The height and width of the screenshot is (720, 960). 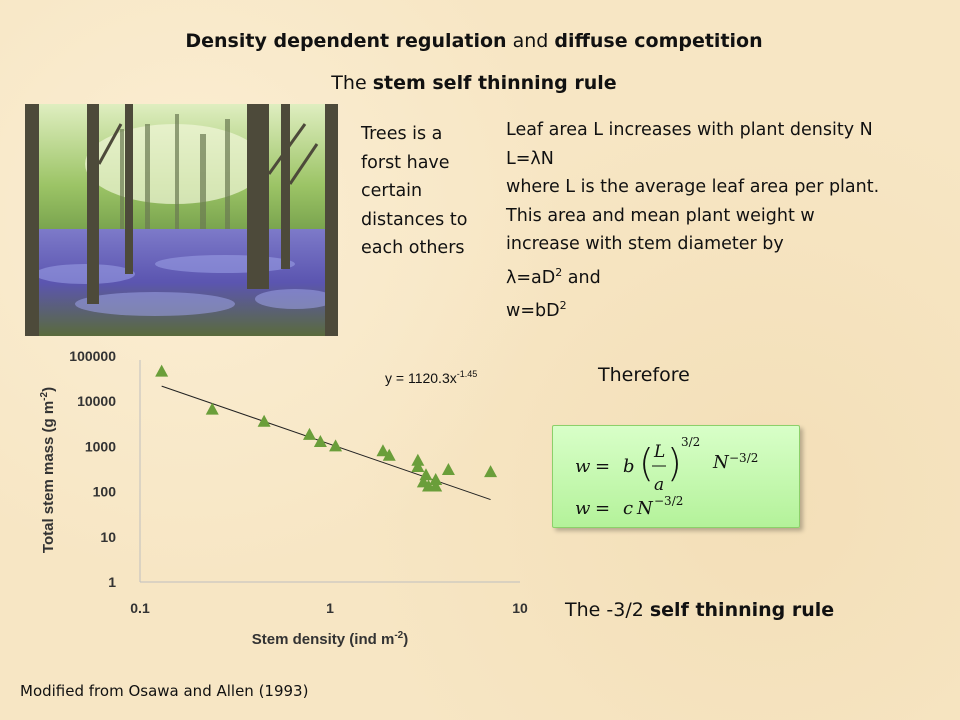 What do you see at coordinates (659, 485) in the screenshot?
I see `formula-a: a` at bounding box center [659, 485].